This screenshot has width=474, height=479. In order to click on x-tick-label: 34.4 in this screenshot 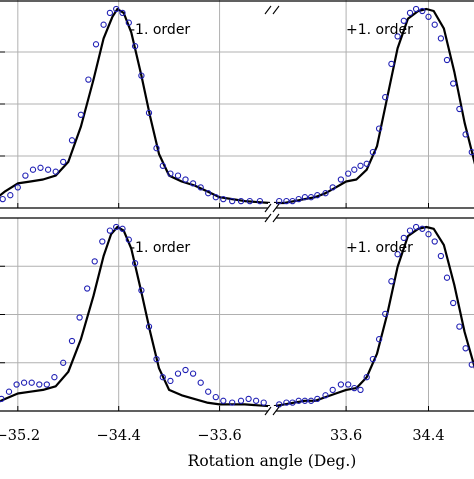, I will do `click(428, 436)`.